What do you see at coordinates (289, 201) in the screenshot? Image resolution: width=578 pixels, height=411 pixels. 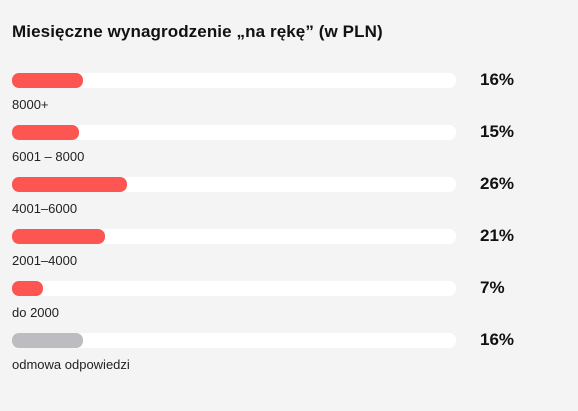 I see `bar-row: 26% 4001–6000` at bounding box center [289, 201].